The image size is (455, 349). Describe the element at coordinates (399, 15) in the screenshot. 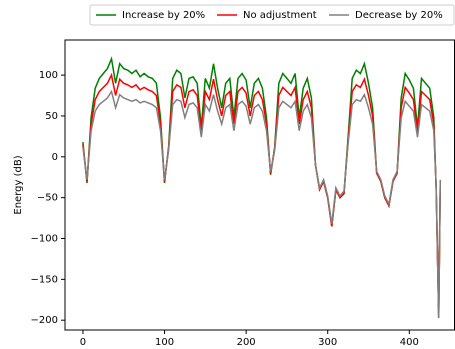

I see `legend-label: Decrease by 20%` at that location.